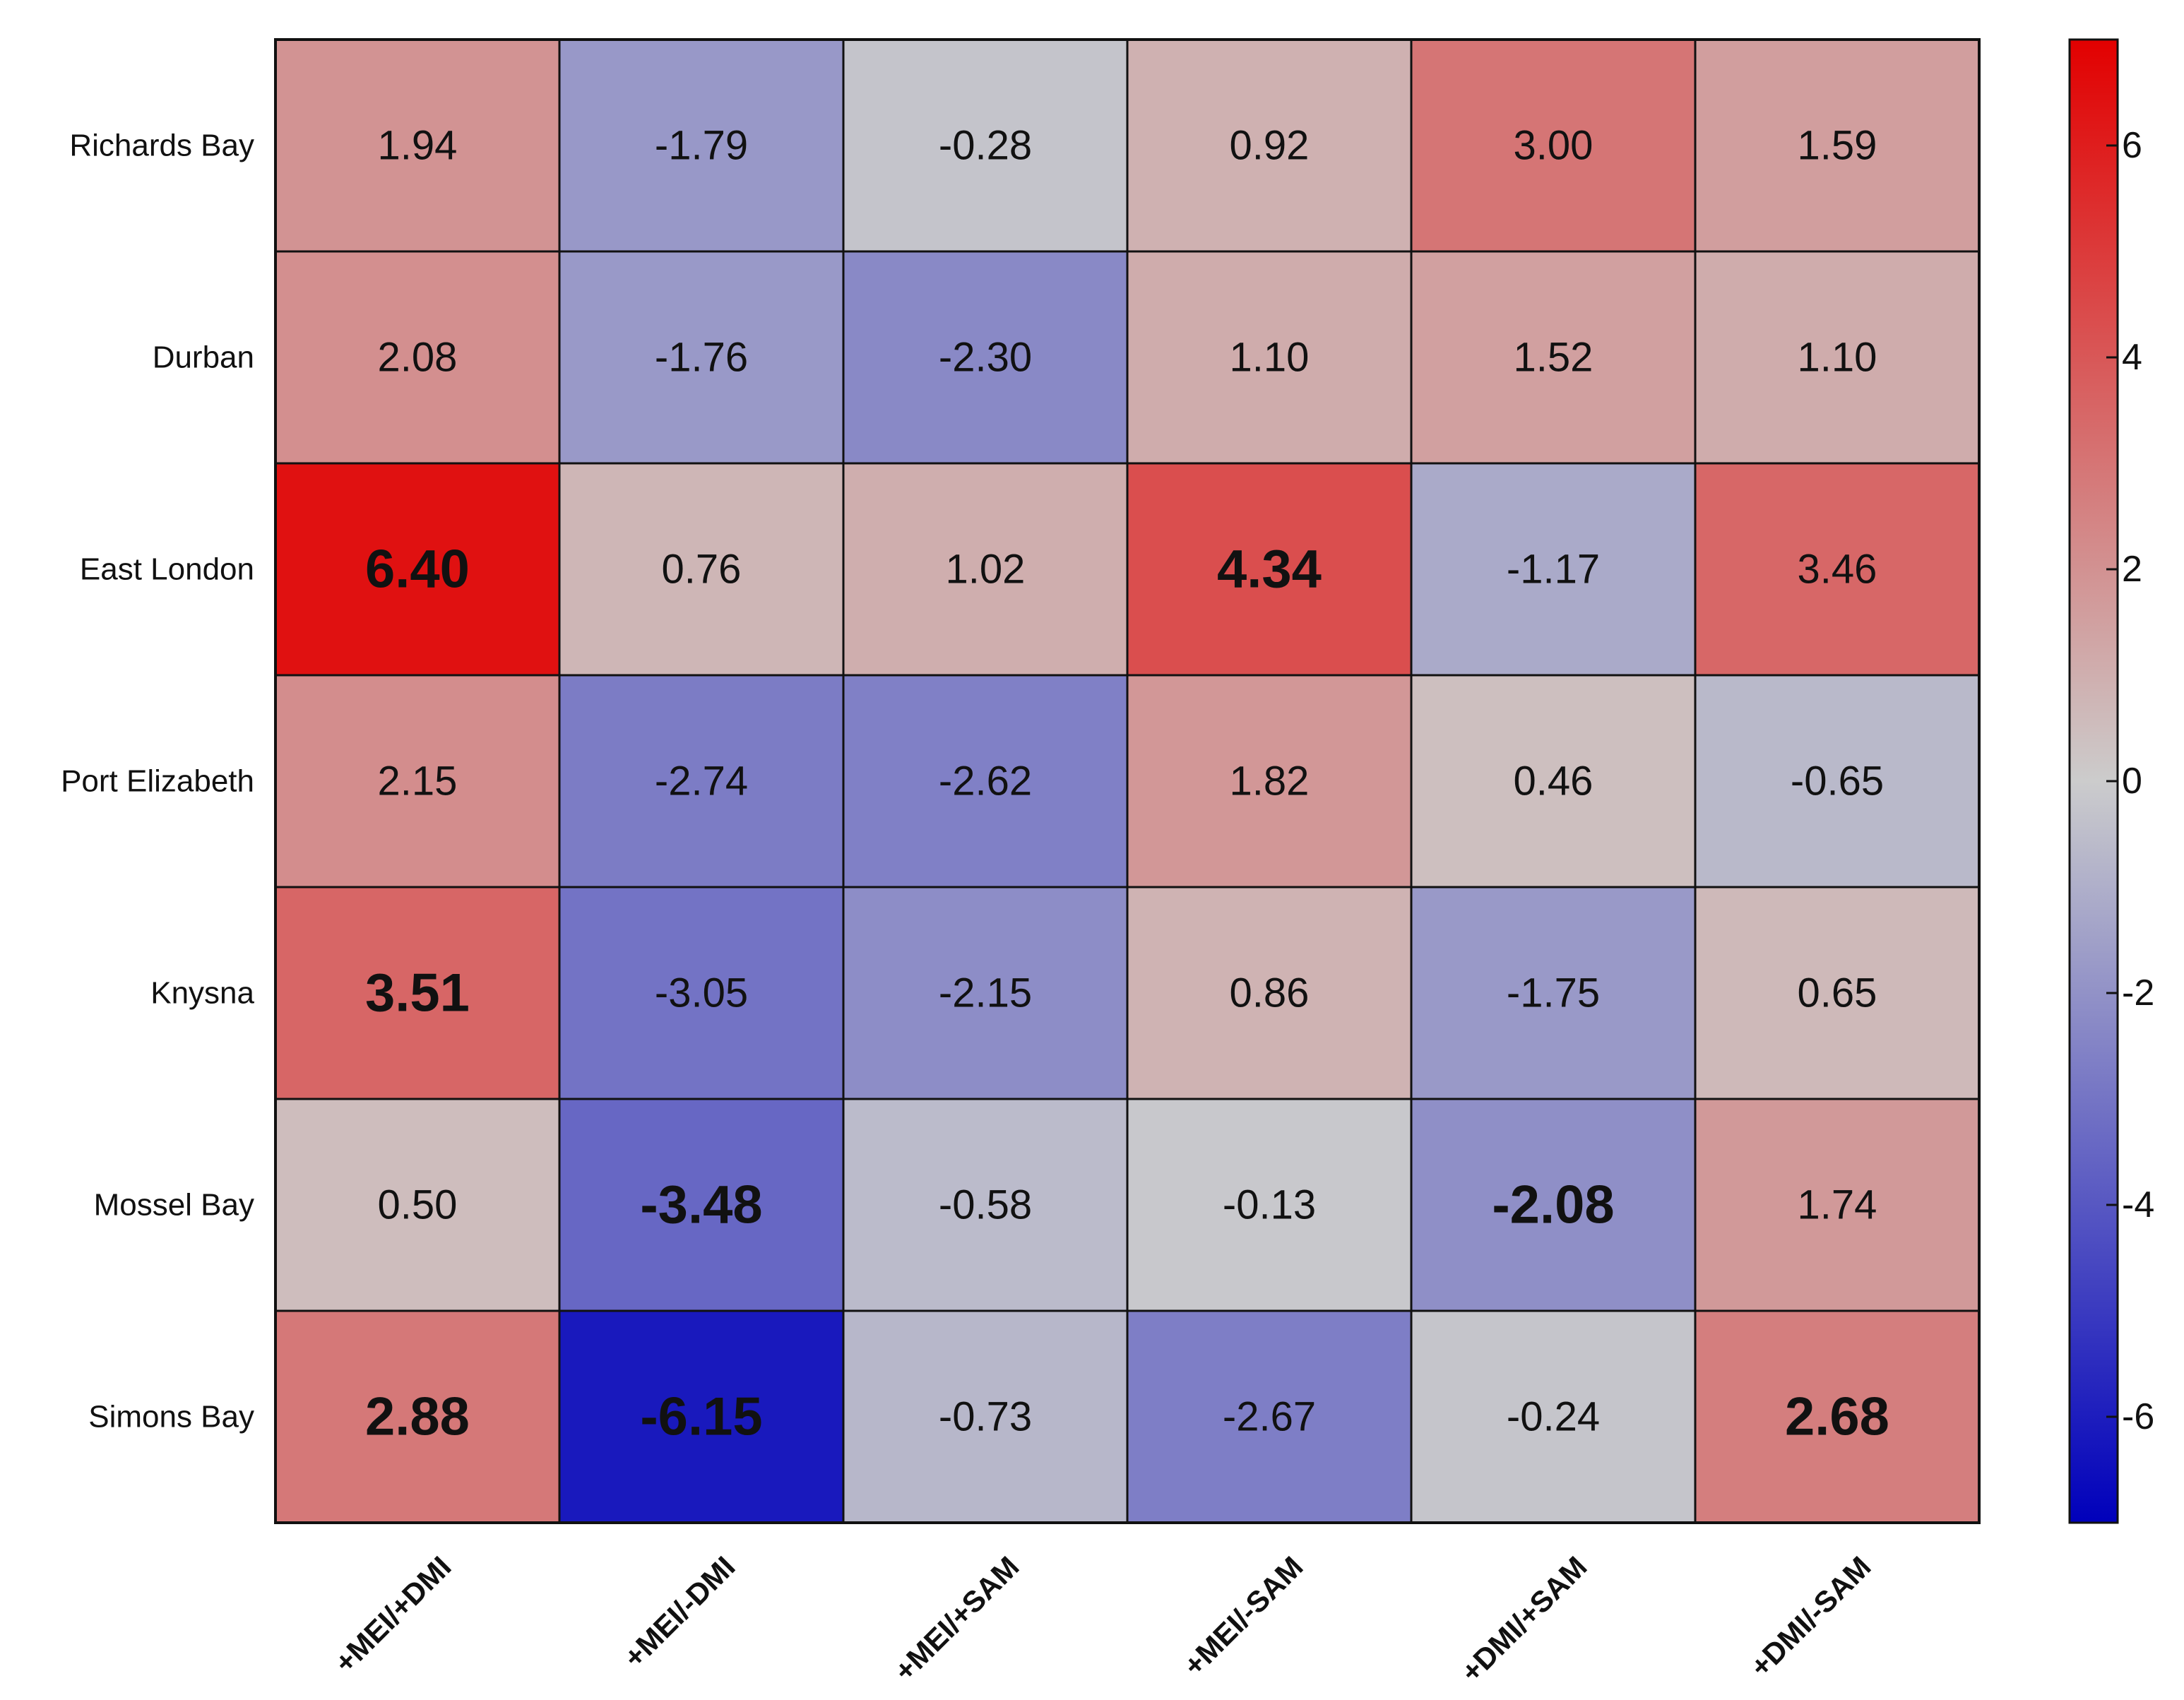  I want to click on heatmap-cell-durban-mei-dmi, so click(701, 357).